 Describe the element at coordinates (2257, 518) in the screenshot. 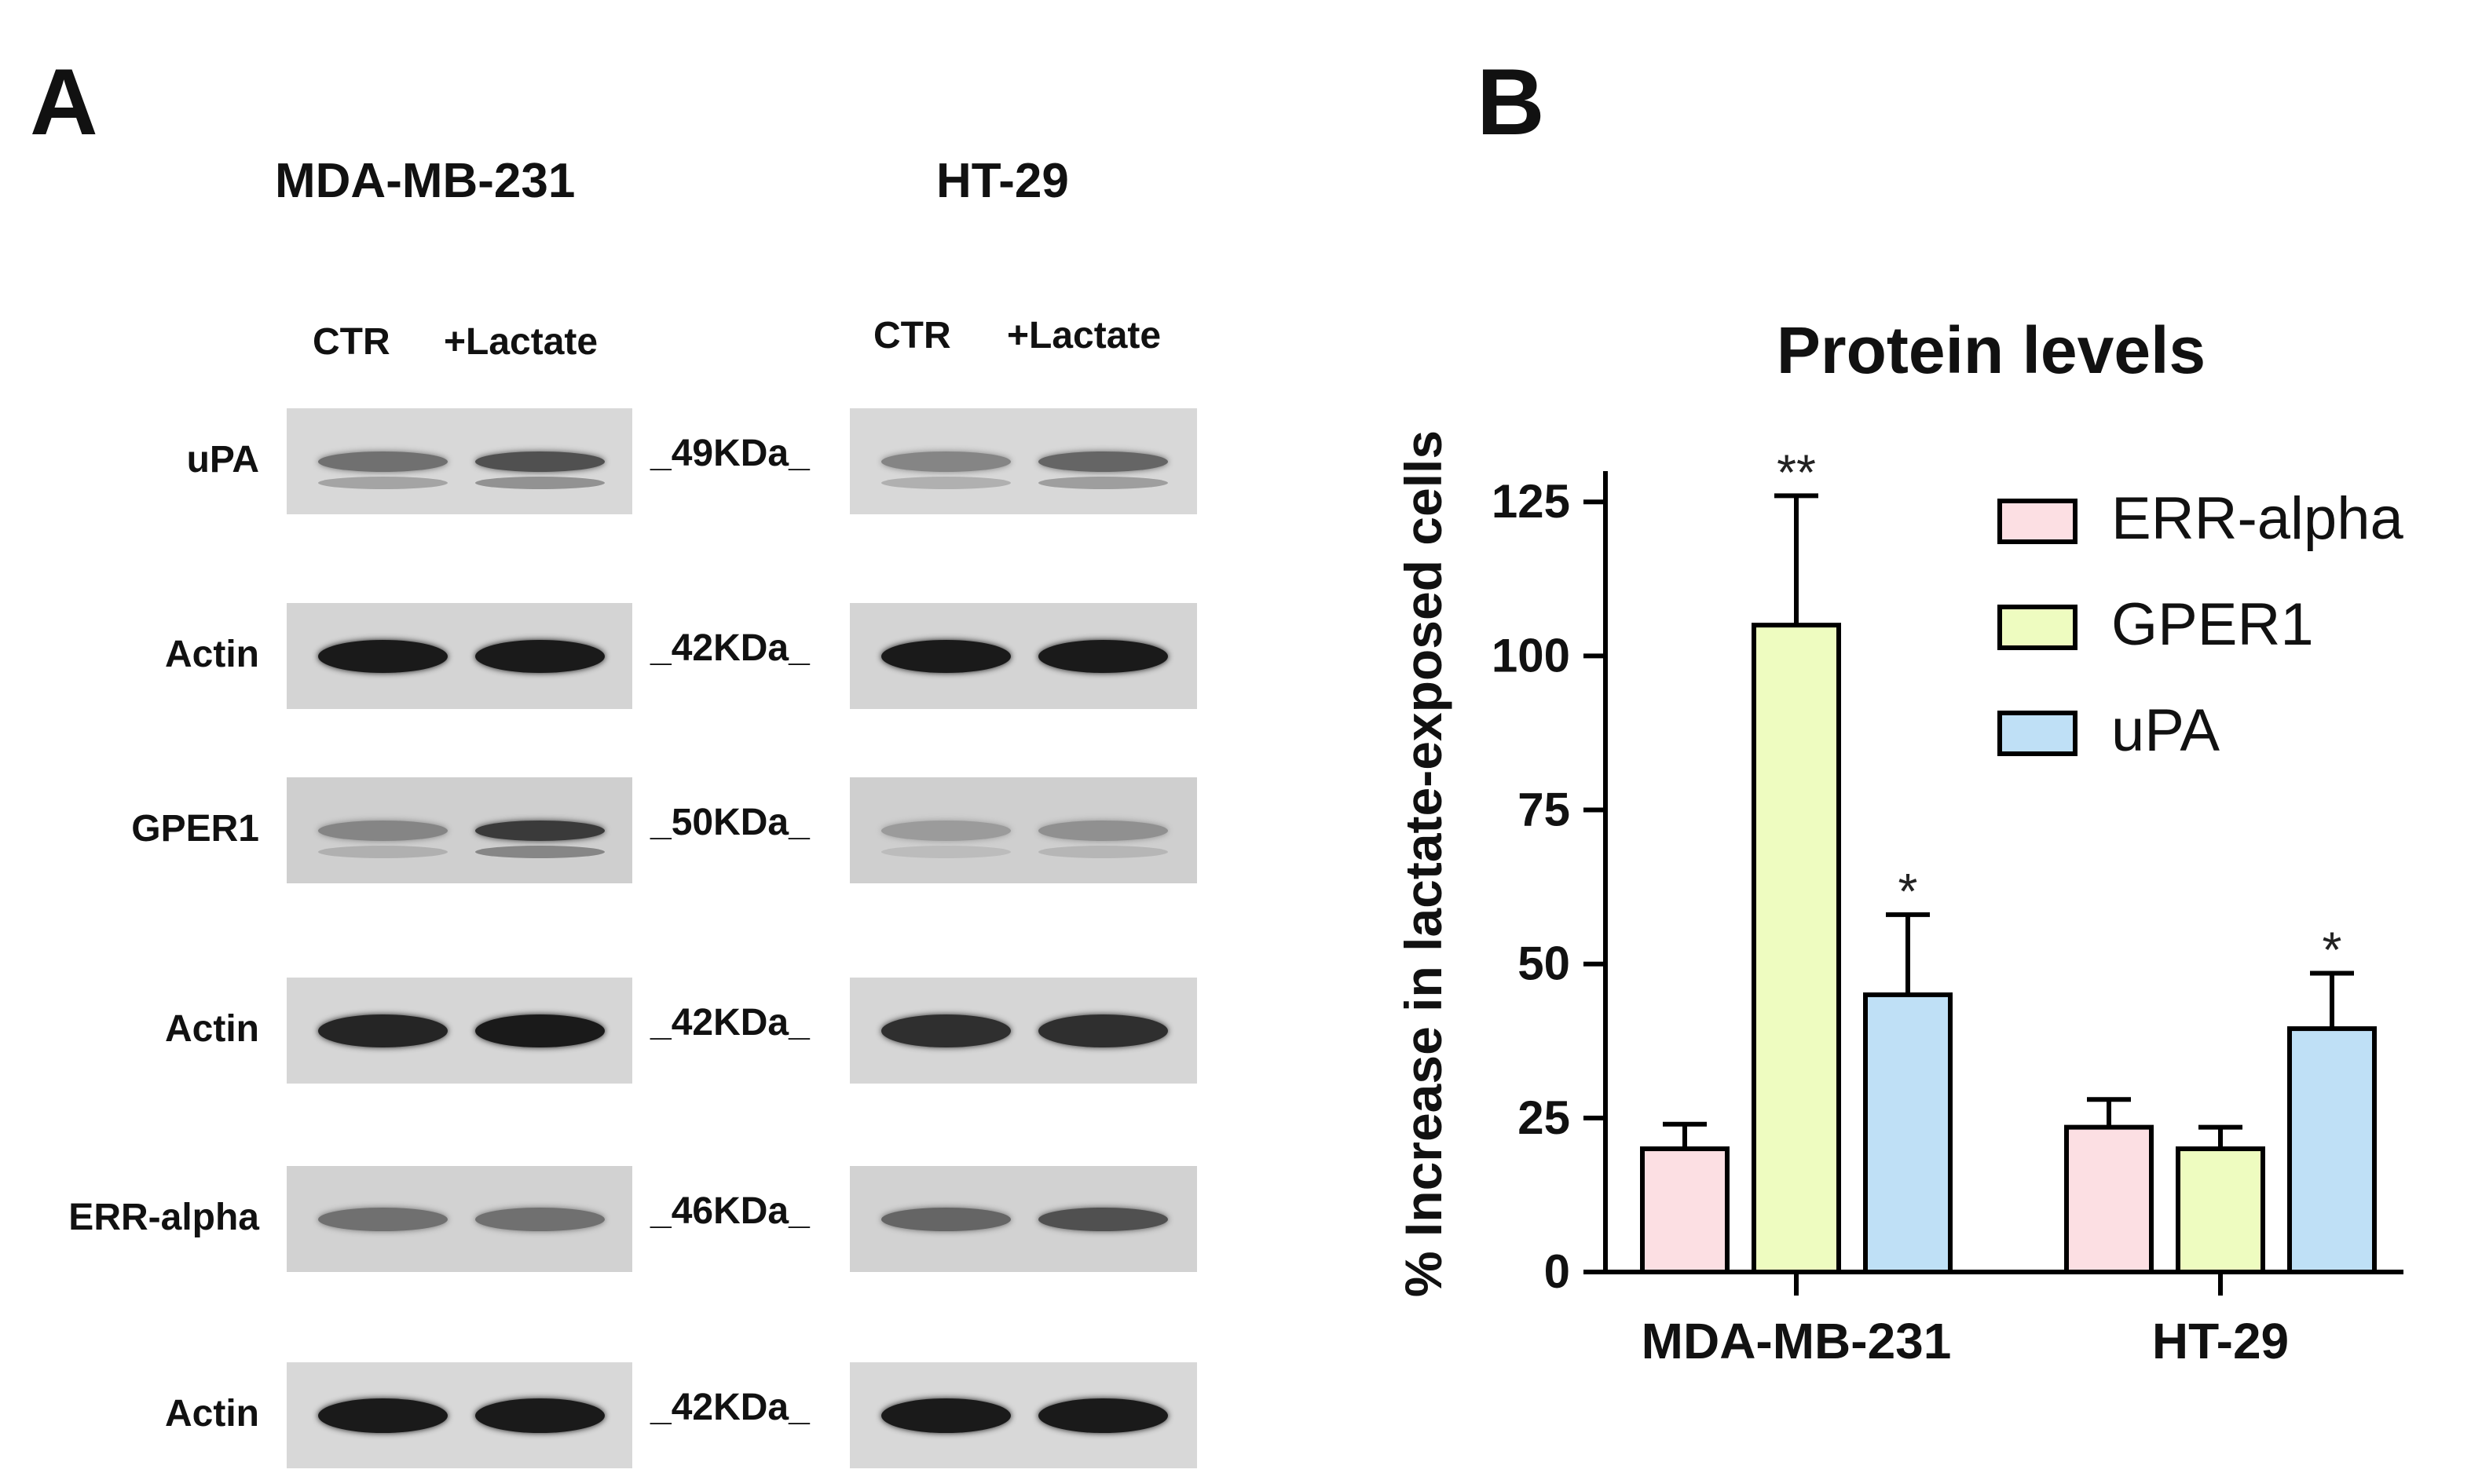

I see `legend-label: ERR-alpha` at that location.